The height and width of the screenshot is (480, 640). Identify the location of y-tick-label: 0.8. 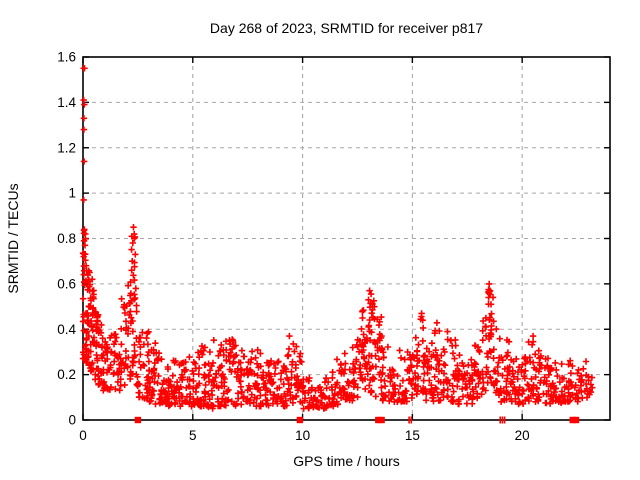
(66, 238).